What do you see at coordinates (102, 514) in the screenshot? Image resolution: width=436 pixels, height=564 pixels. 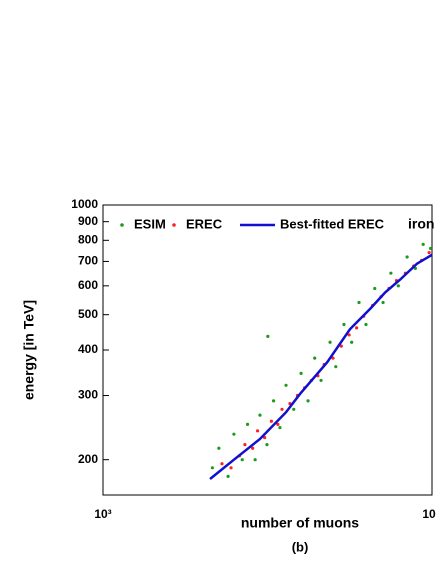 I see `x-tick-label: 10³` at bounding box center [102, 514].